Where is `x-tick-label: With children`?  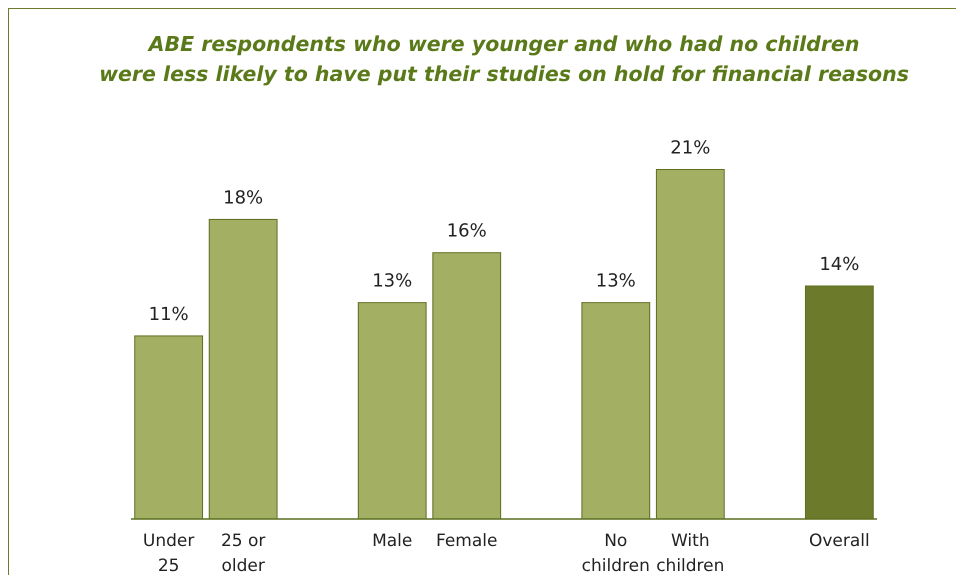 x-tick-label: With children is located at coordinates (690, 553).